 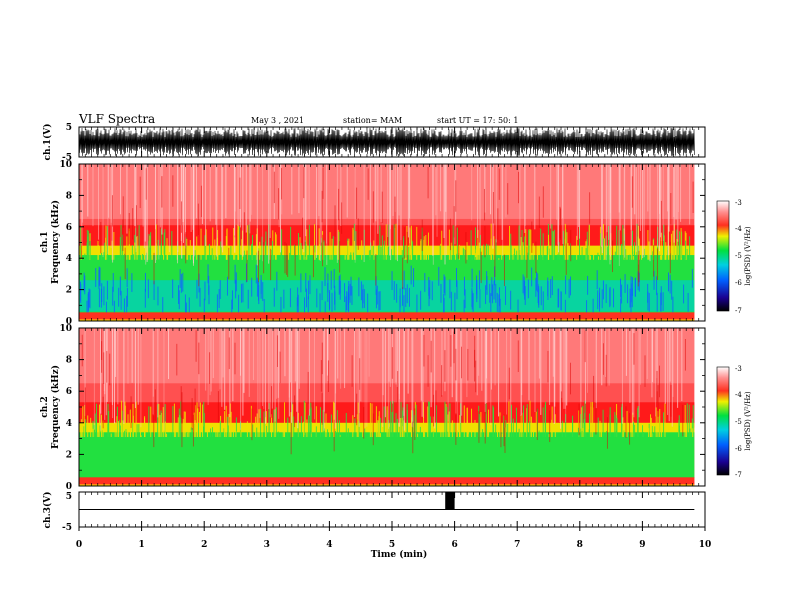 I want to click on ch3-ytick-bottom: -5, so click(x=67, y=528).